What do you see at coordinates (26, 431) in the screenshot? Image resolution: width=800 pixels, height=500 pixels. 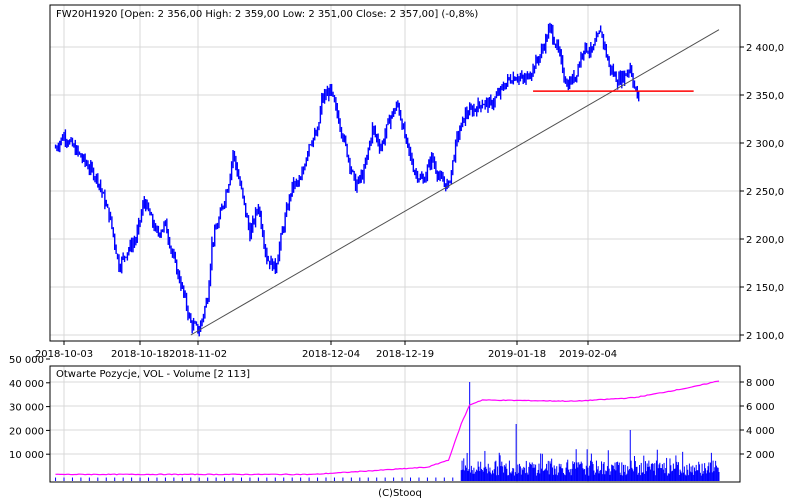 I see `open-interest-tick-label: 20 000` at bounding box center [26, 431].